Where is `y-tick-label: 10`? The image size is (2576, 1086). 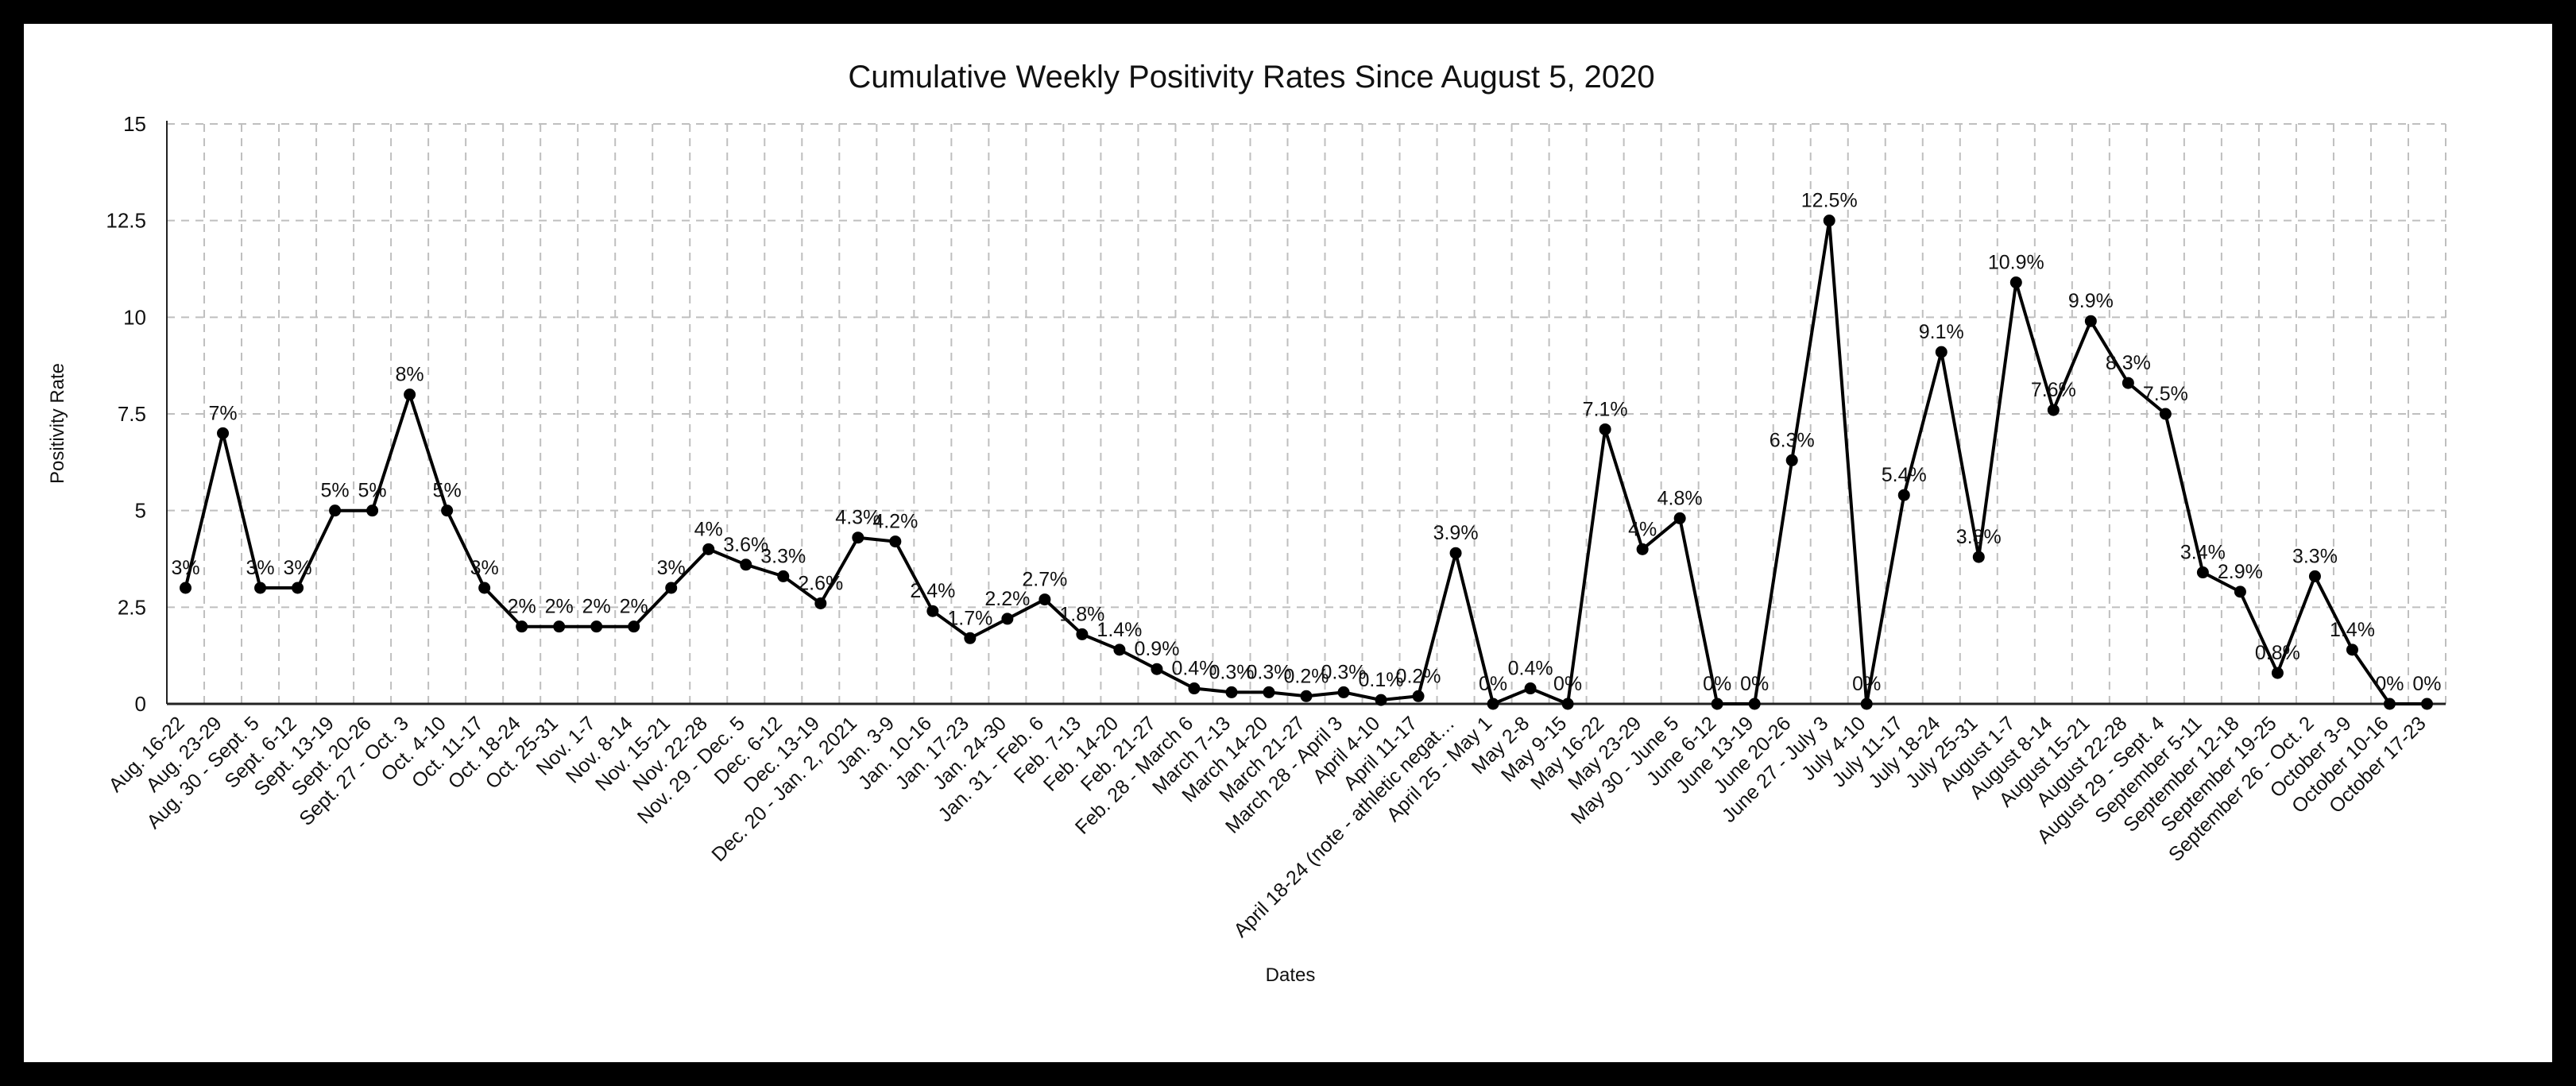
y-tick-label: 10 is located at coordinates (134, 317).